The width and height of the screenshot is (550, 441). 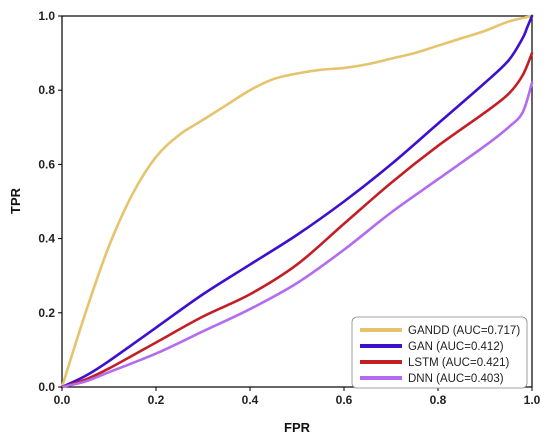 I want to click on legend-box, so click(x=439, y=352).